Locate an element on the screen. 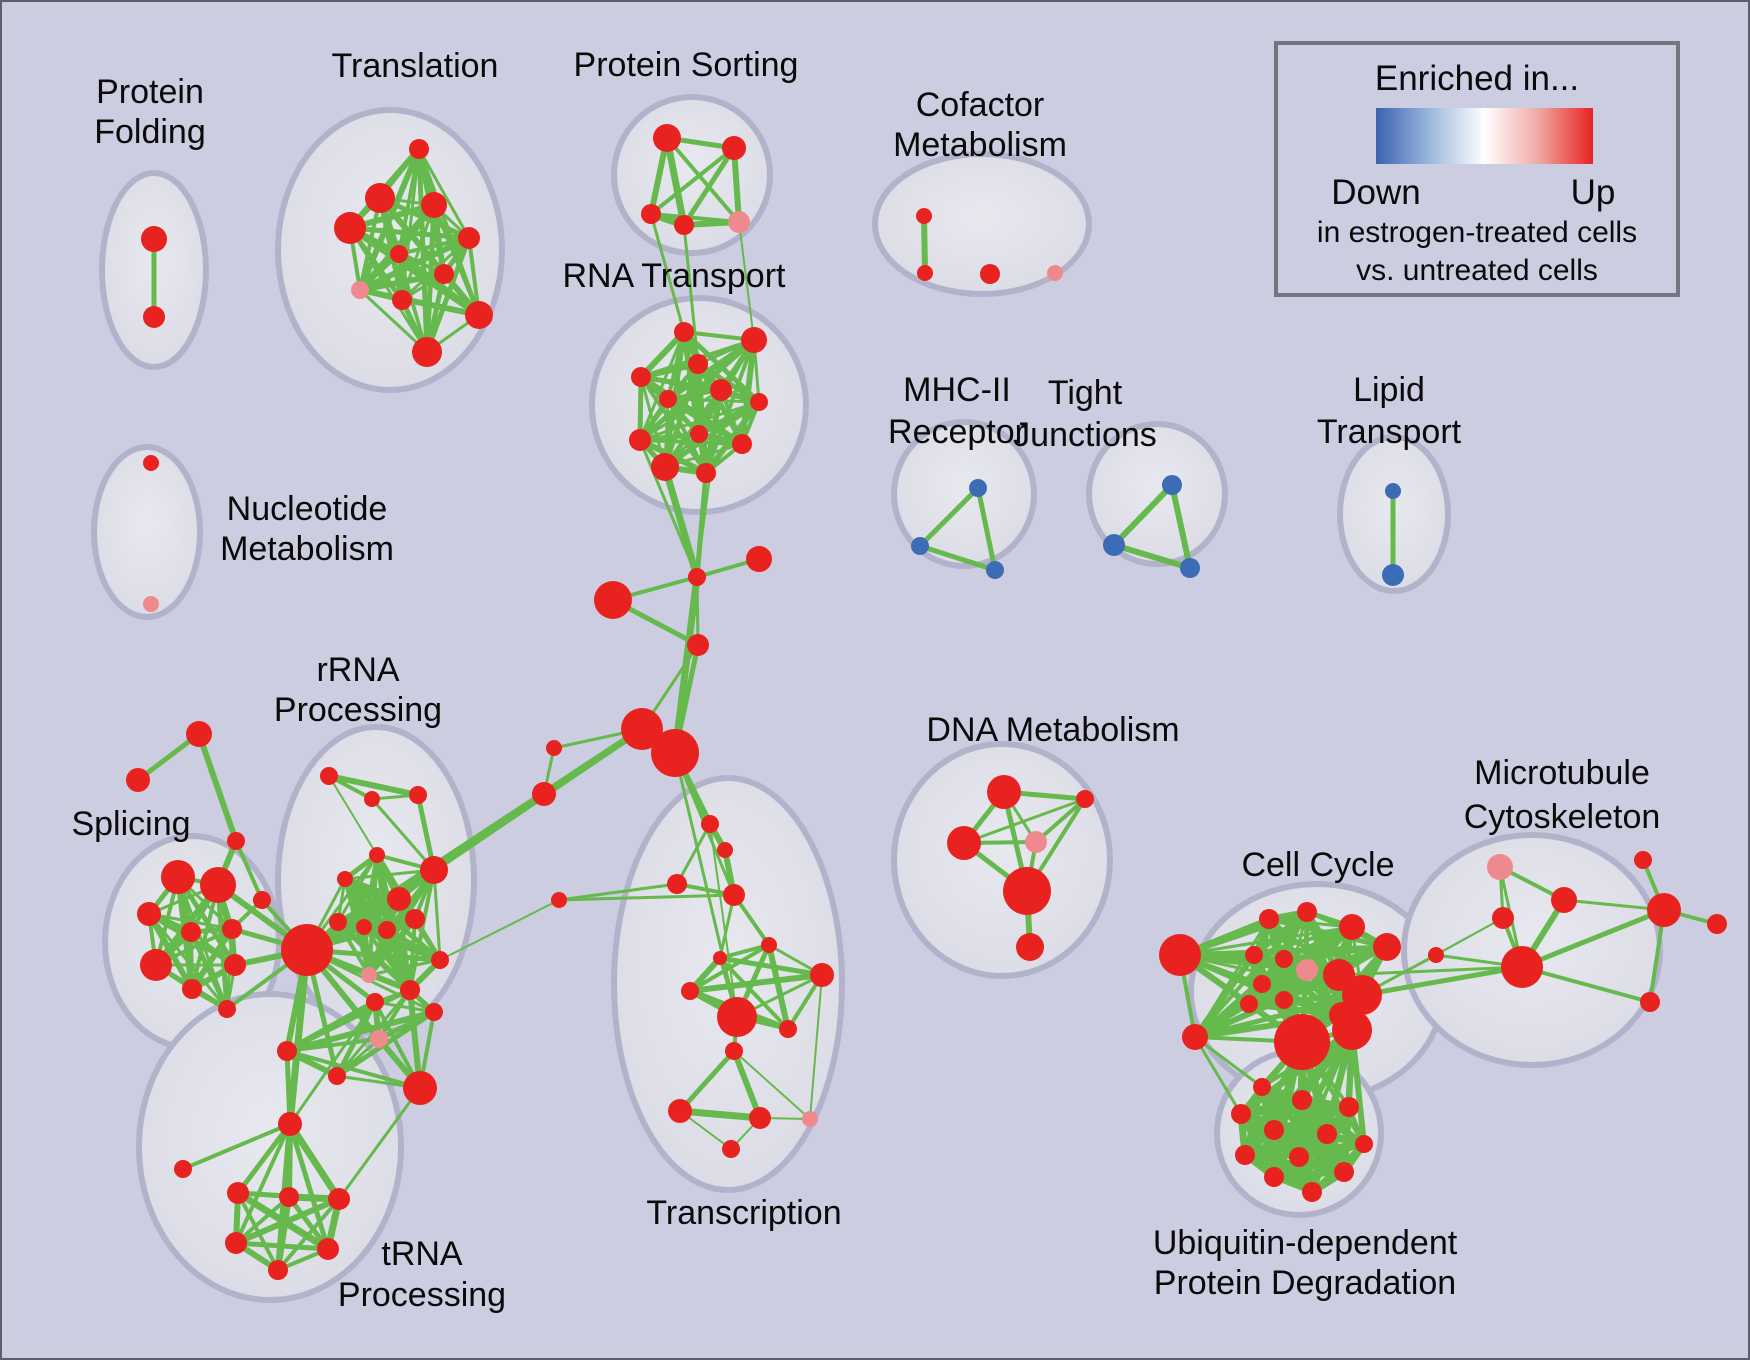 The height and width of the screenshot is (1360, 1750). cluster-label-ubiquitin-degradation-line2: Protein Degradation is located at coordinates (1305, 1283).